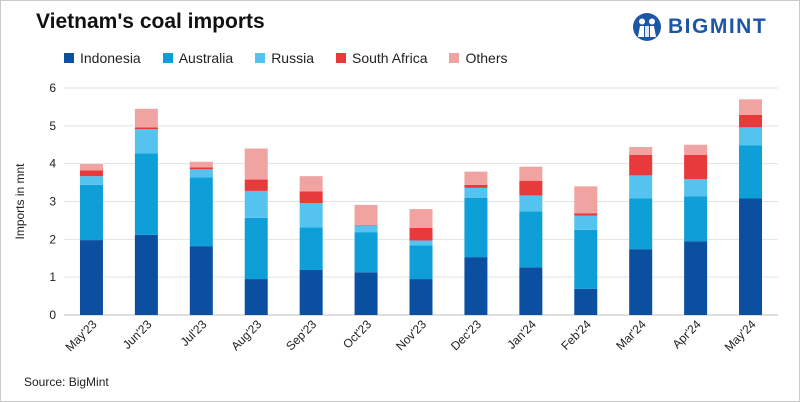 This screenshot has height=402, width=800. Describe the element at coordinates (740, 335) in the screenshot. I see `x-tick-label: May'24` at that location.